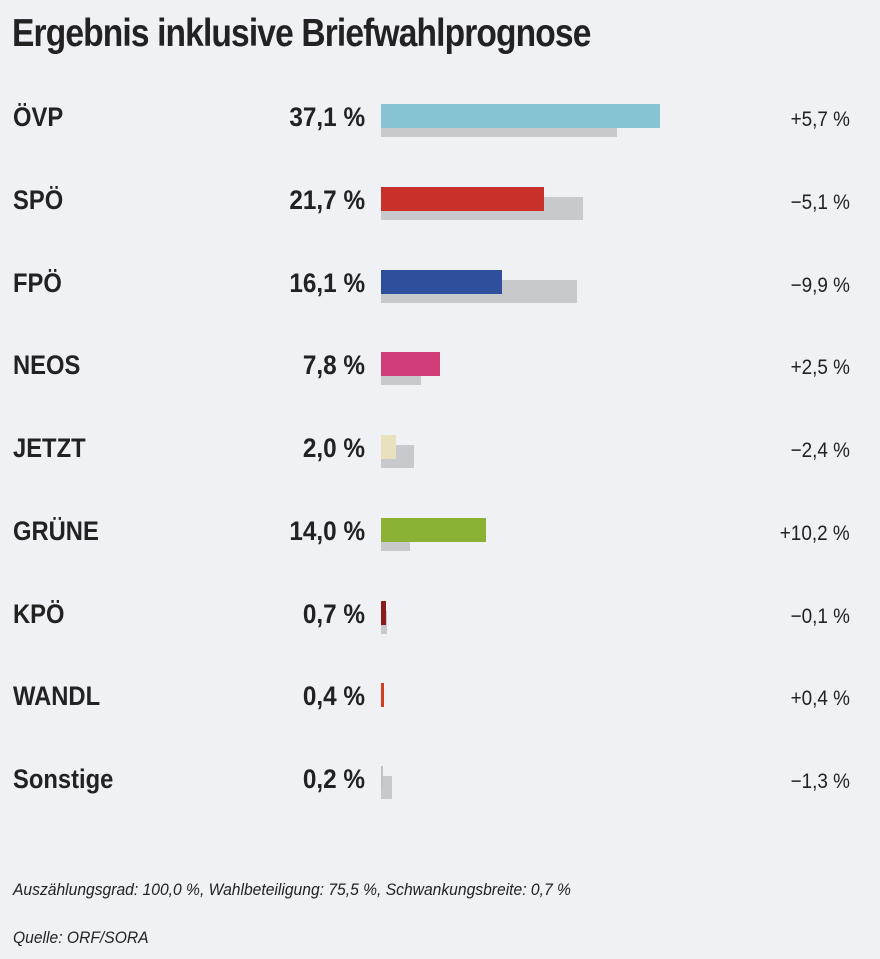 The width and height of the screenshot is (880, 959). Describe the element at coordinates (820, 781) in the screenshot. I see `diff-label: −1,3 %` at that location.